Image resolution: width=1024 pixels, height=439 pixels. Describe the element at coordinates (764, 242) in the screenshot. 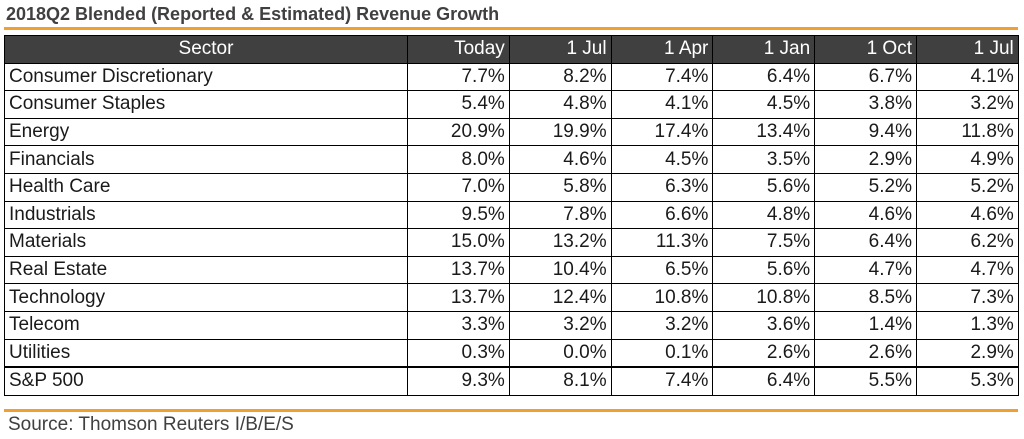

I see `growth-cell: 7.5%` at that location.